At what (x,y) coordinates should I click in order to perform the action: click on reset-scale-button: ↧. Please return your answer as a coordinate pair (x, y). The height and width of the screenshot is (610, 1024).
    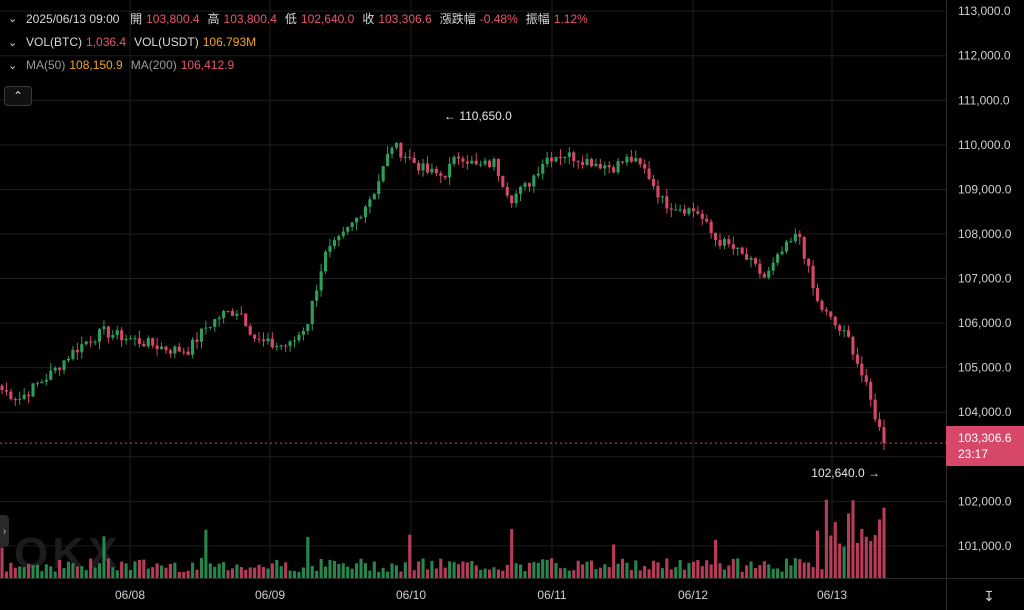
    Looking at the image, I should click on (989, 596).